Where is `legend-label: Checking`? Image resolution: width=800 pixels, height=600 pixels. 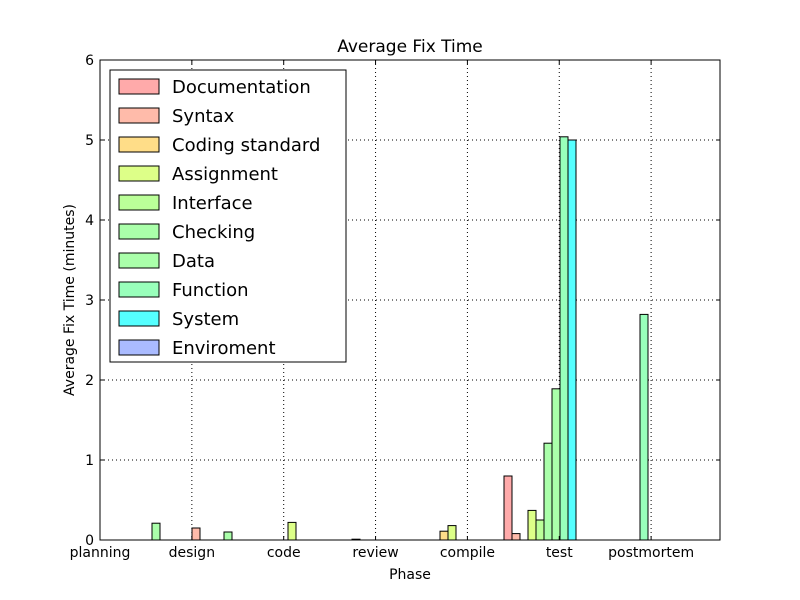 legend-label: Checking is located at coordinates (213, 232).